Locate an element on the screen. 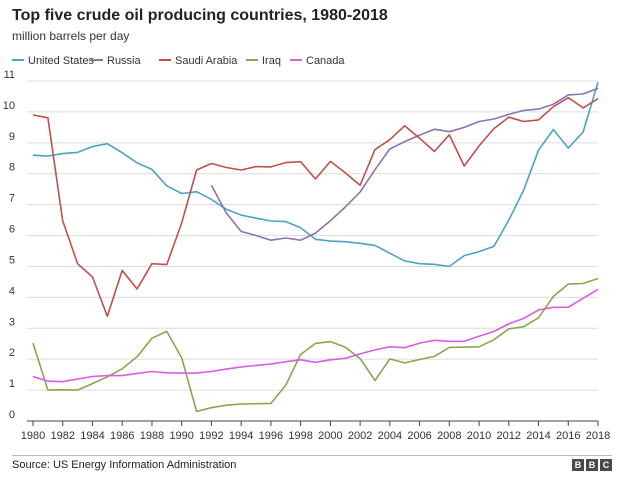 Image resolution: width=624 pixels, height=483 pixels. y-tick-label-7: 7 is located at coordinates (12, 199).